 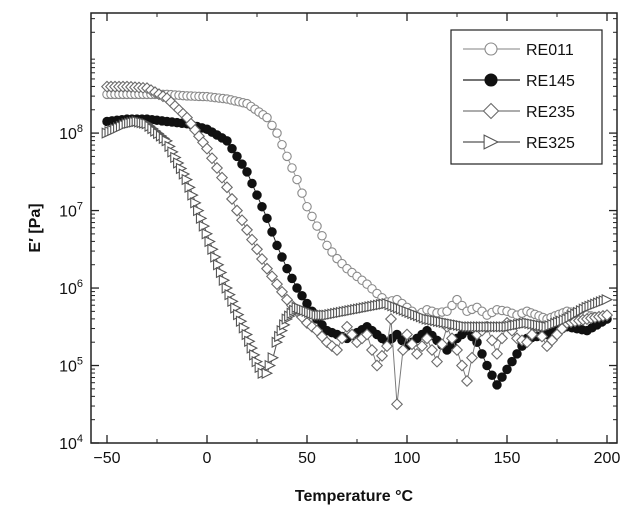 What do you see at coordinates (207, 458) in the screenshot?
I see `x-tick-label: 0` at bounding box center [207, 458].